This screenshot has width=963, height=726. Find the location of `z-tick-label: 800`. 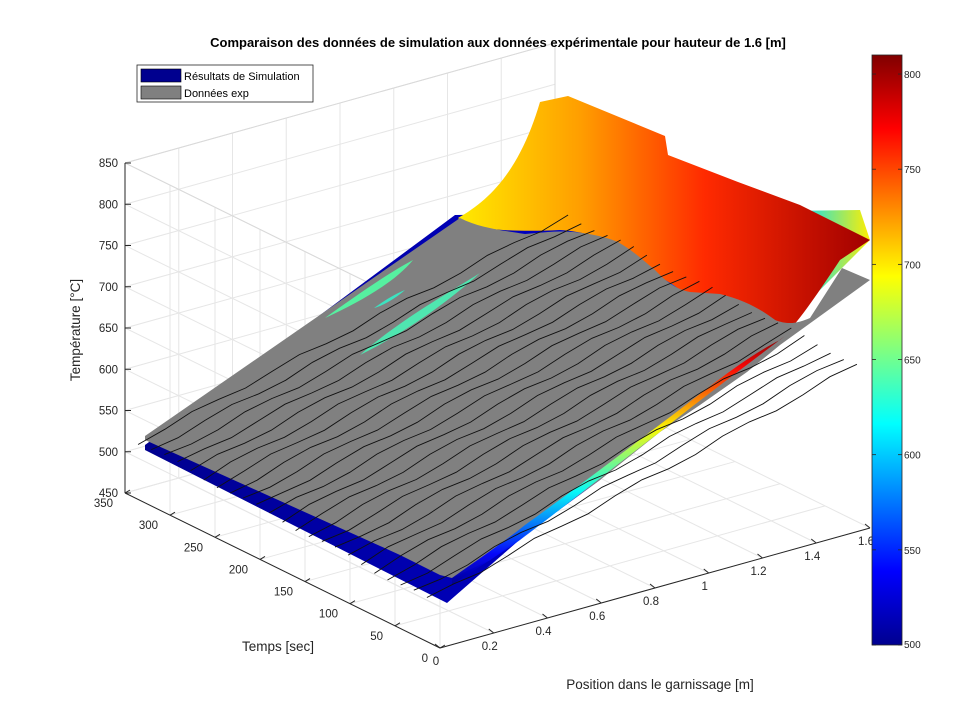

z-tick-label: 800 is located at coordinates (108, 205).